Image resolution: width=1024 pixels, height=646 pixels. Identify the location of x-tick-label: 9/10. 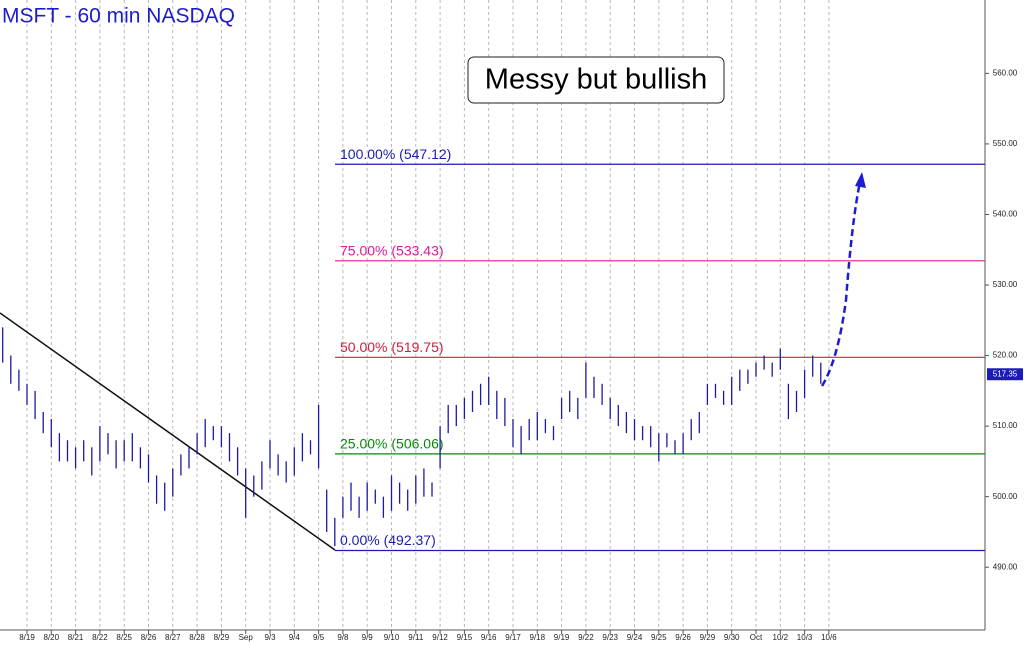
(392, 637).